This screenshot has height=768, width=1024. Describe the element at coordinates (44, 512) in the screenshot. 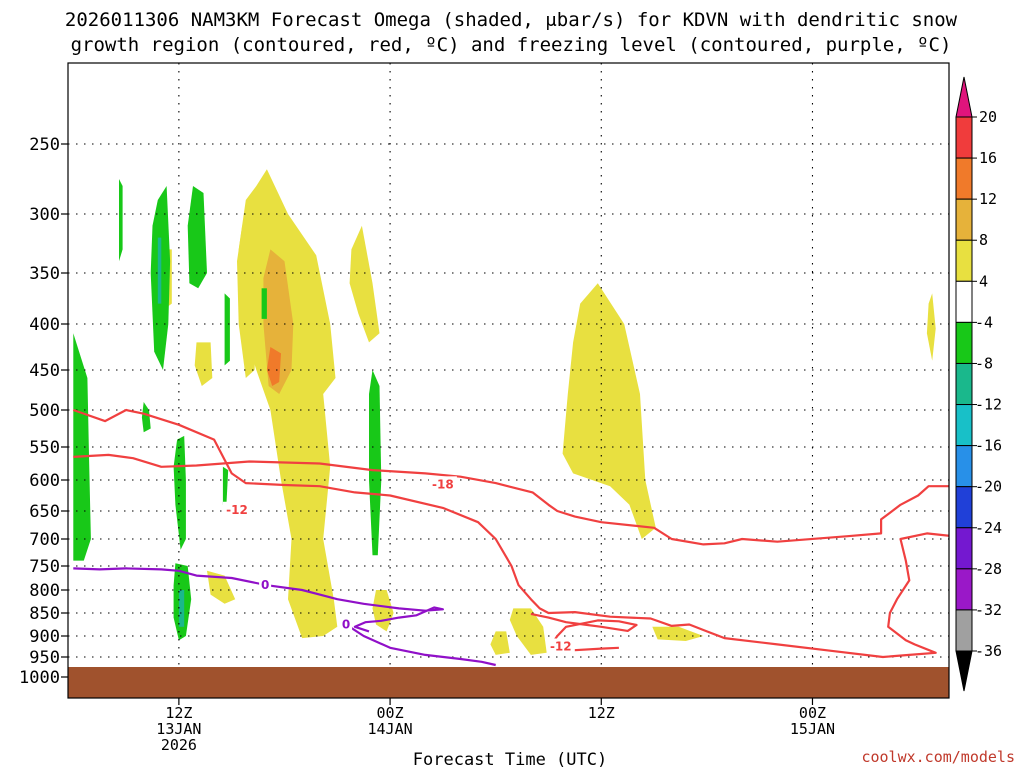

I see `y-tick-label-650: 650` at that location.